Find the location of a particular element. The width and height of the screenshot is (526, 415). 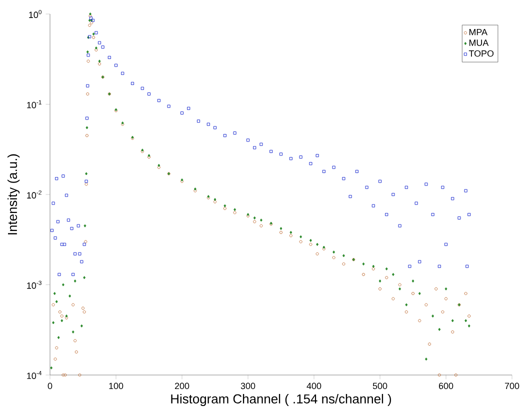

legend-label: MUA is located at coordinates (479, 43).